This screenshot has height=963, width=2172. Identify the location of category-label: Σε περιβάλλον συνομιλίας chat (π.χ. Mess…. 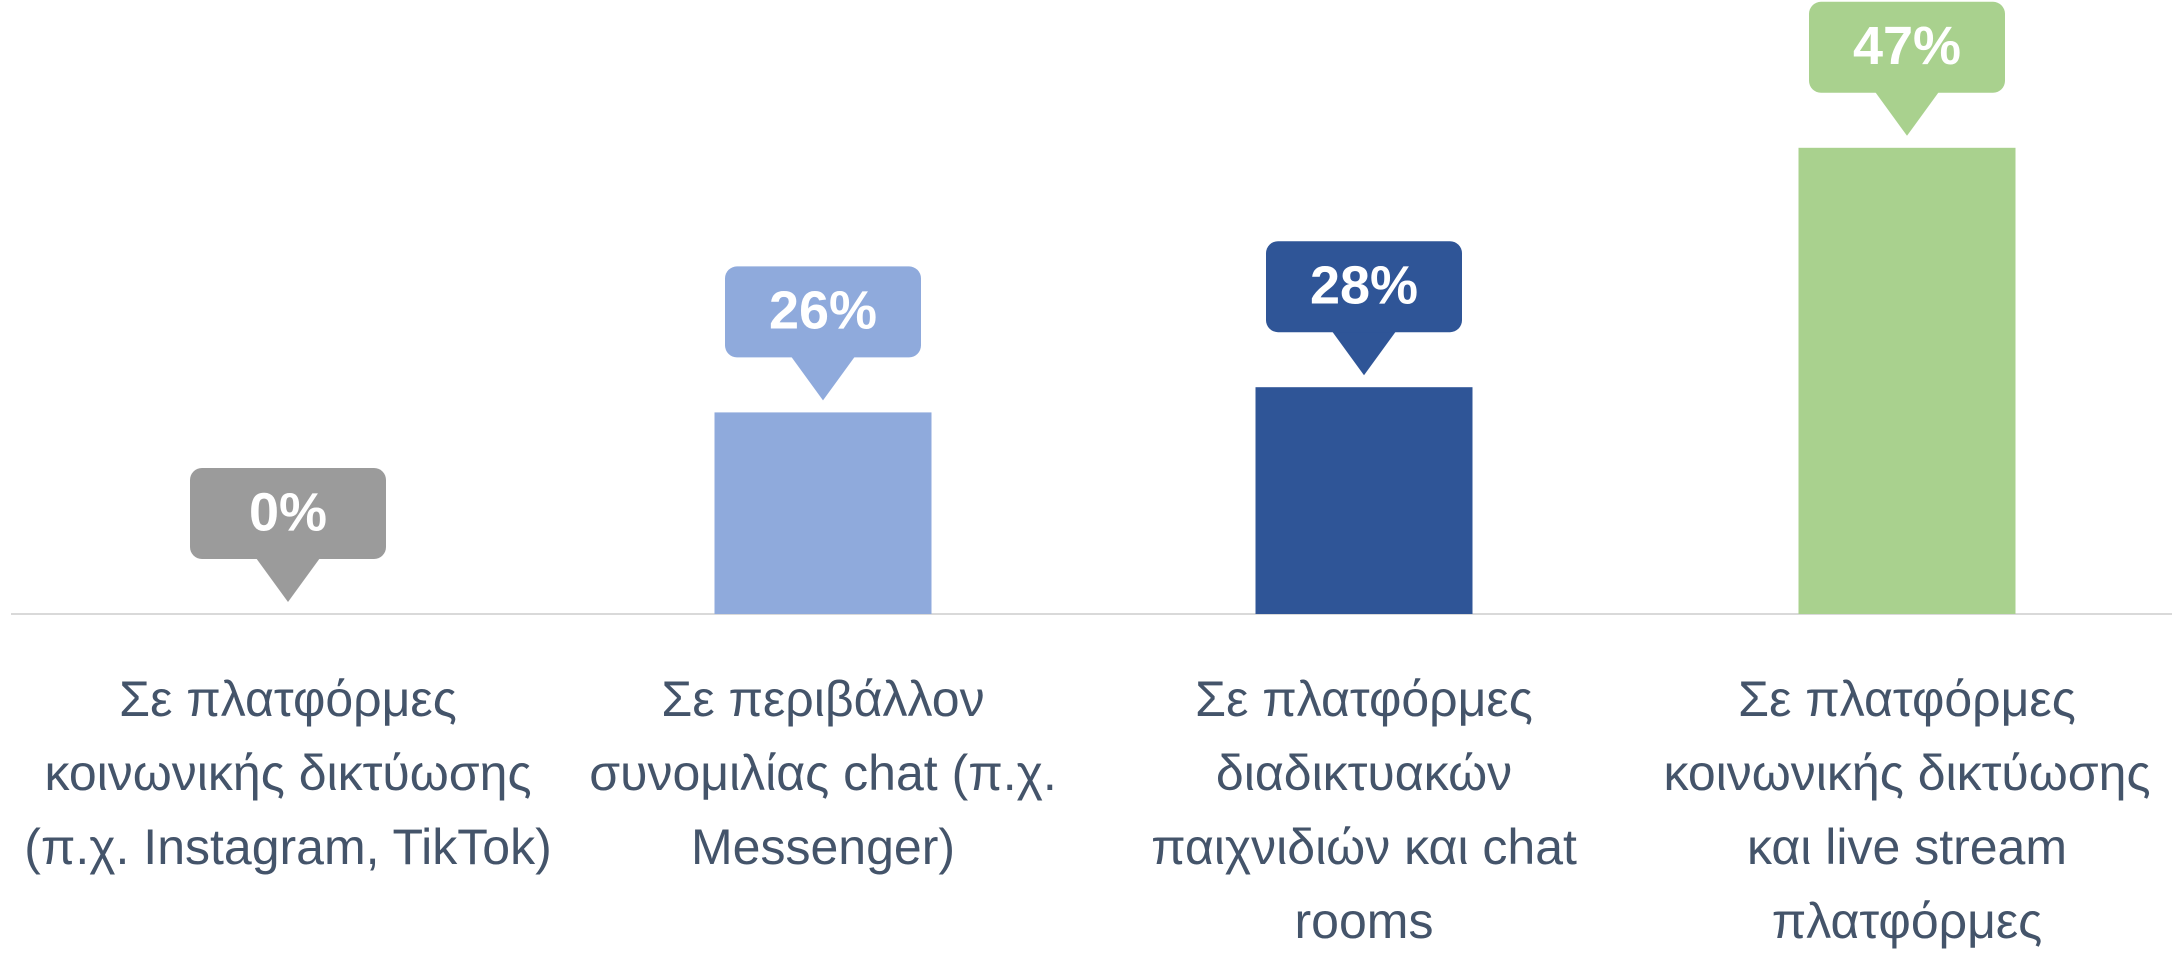
(823, 773).